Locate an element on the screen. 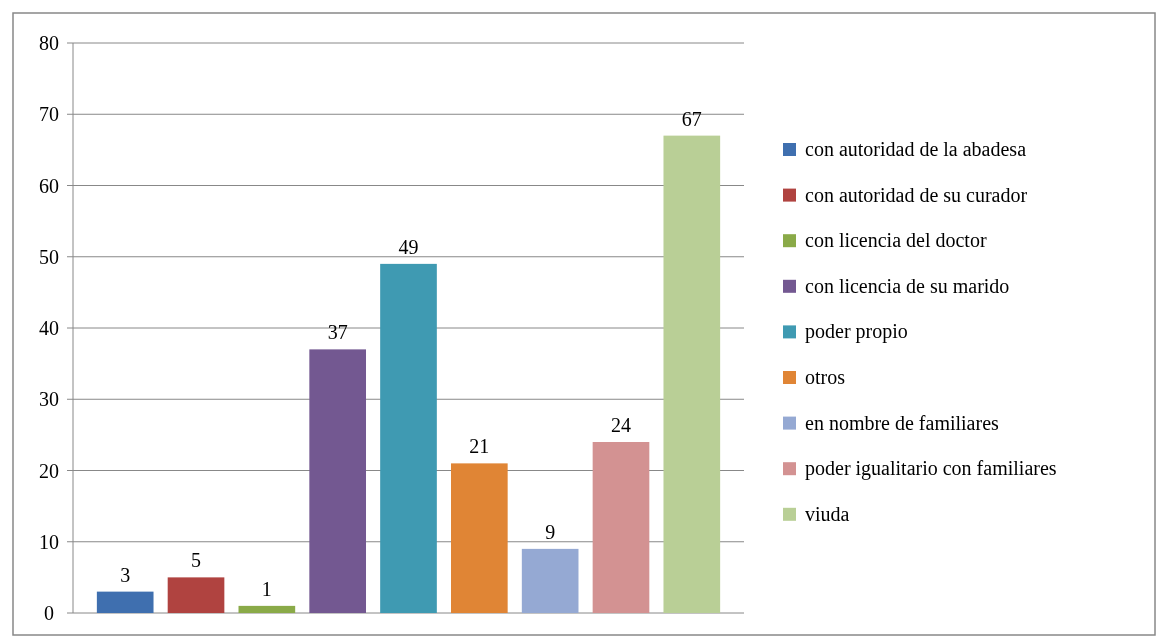  y-tick-label: 30 is located at coordinates (49, 399).